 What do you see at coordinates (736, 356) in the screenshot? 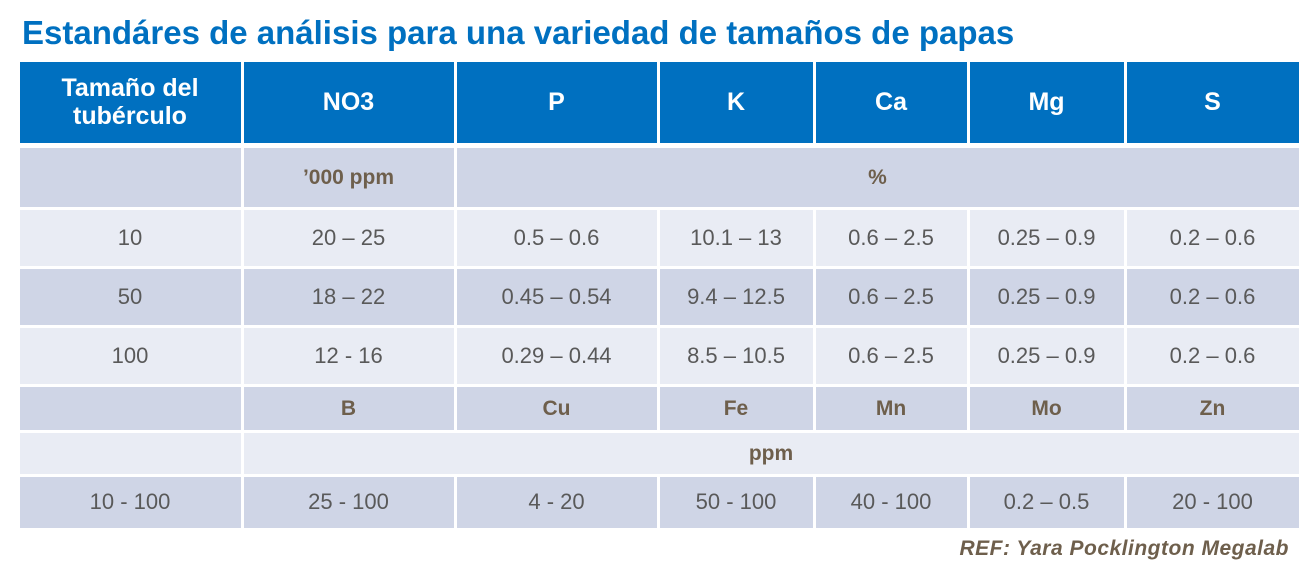
I see `data-cell: 8.5 – 10.5` at bounding box center [736, 356].